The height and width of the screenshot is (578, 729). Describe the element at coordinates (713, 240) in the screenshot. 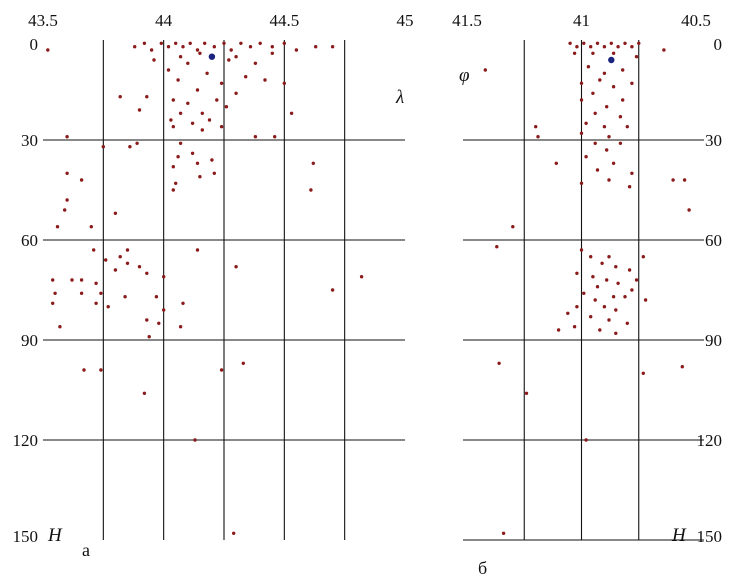

I see `b-y-tick-label: 60` at that location.